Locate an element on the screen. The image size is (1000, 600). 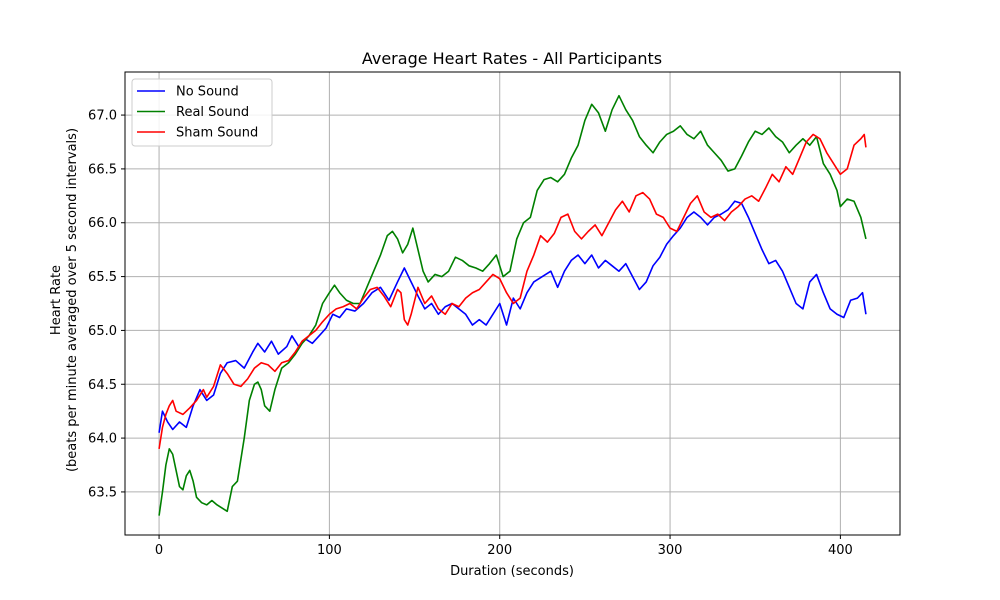
y-tick-label: 65.0 is located at coordinates (102, 331).